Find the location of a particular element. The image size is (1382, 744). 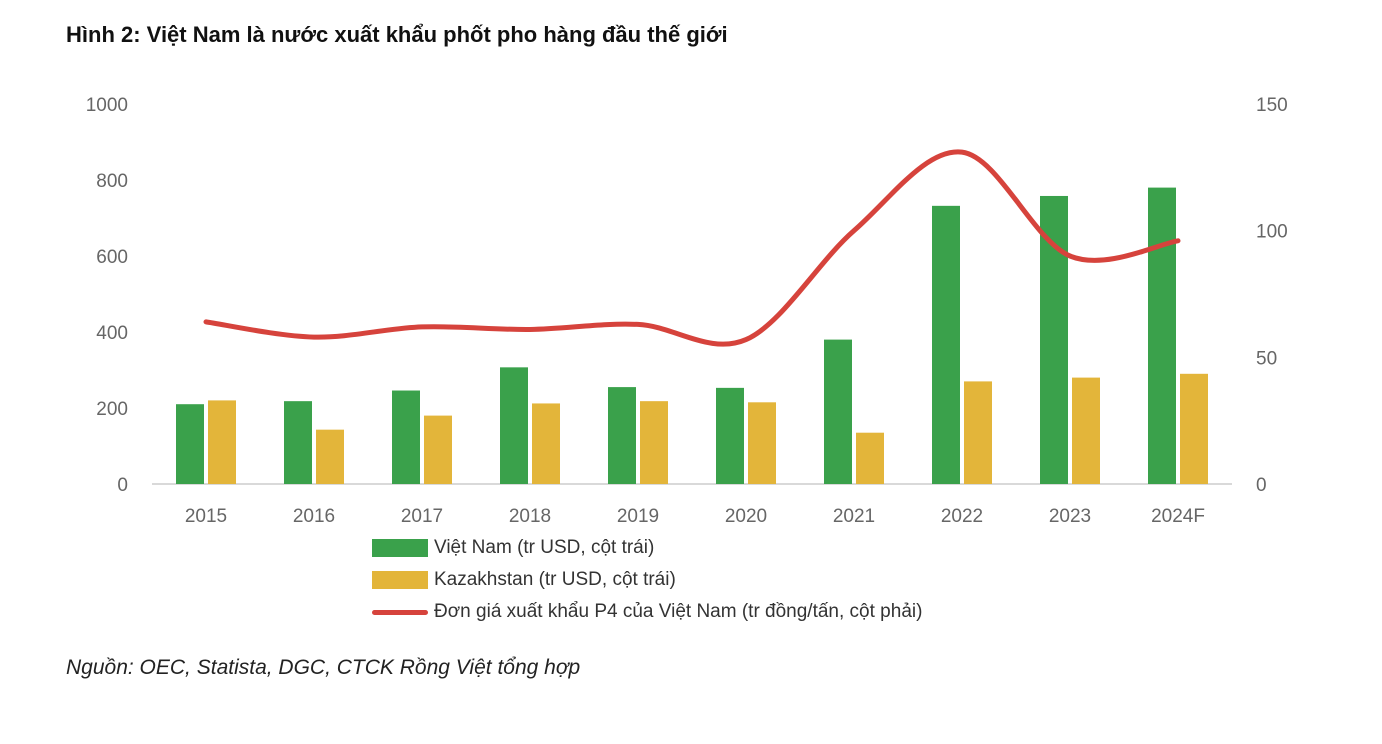

x-tick-label: 2021 is located at coordinates (854, 516).